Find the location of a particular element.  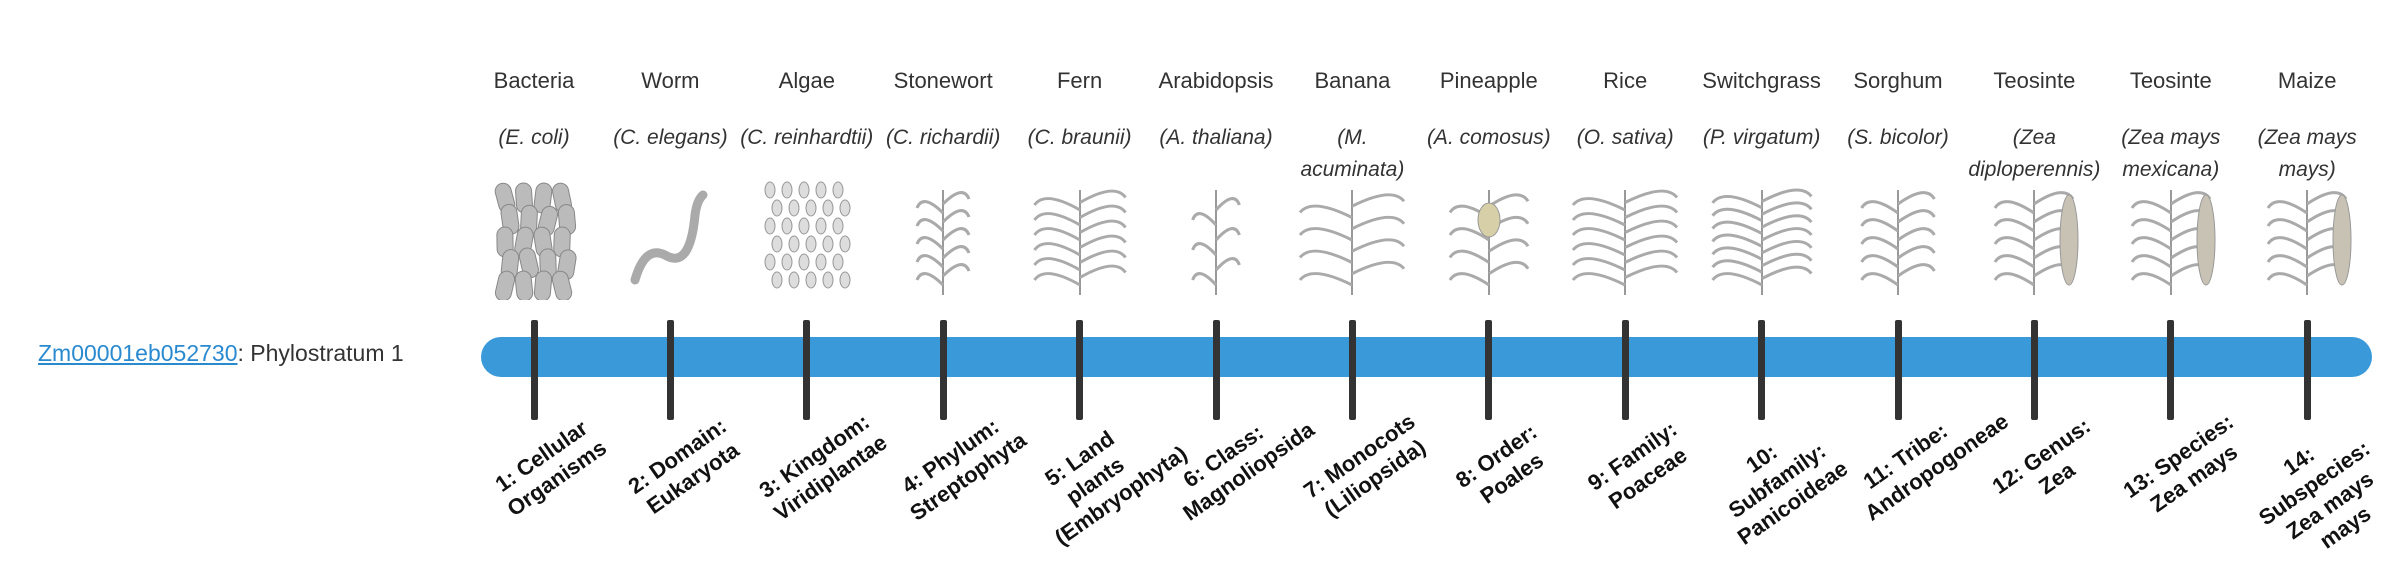

stratum-label: 8: Order: Poales is located at coordinates (1499, 464).